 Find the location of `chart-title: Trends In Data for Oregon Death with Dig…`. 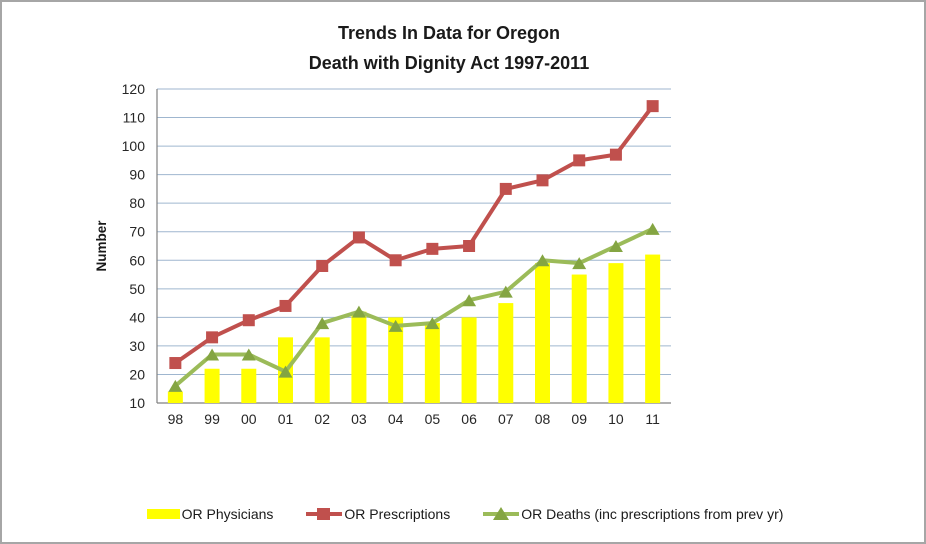

chart-title: Trends In Data for Oregon Death with Dig… is located at coordinates (449, 48).